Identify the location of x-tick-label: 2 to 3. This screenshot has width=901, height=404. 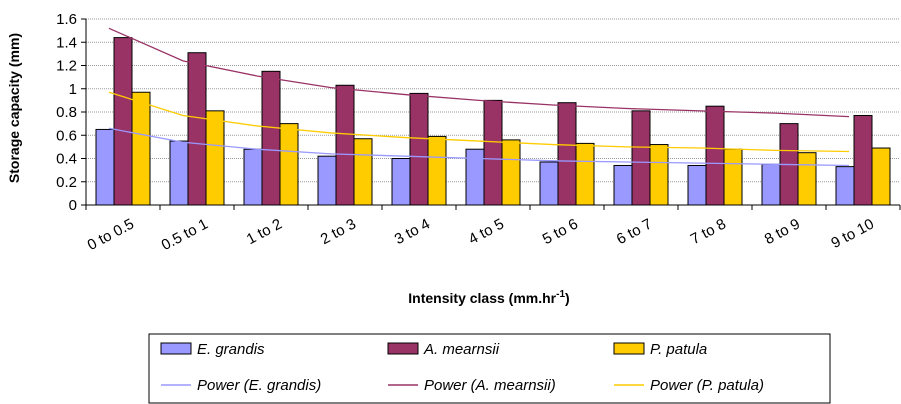
(338, 232).